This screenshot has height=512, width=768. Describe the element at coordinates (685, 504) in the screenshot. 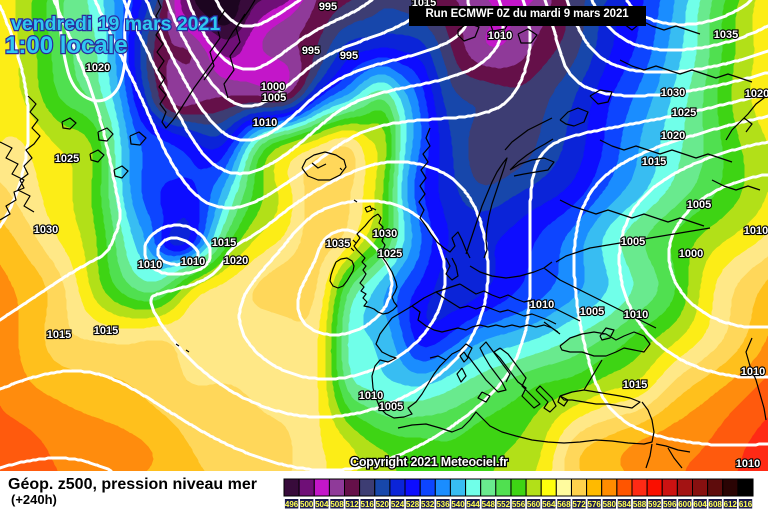

I see `svg-text: 600` at that location.